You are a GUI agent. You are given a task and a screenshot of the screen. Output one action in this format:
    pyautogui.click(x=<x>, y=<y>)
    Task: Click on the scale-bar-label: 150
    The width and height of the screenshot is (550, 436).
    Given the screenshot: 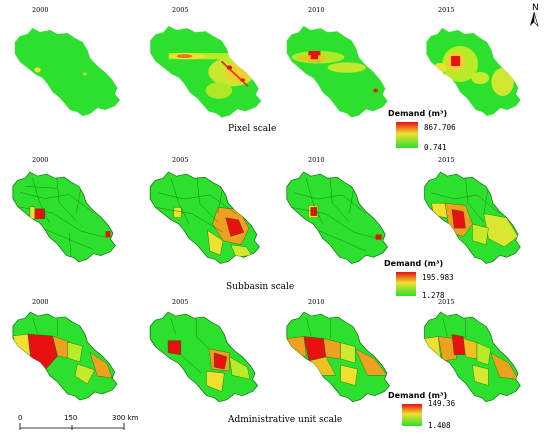 What is the action you would take?
    pyautogui.click(x=70, y=418)
    